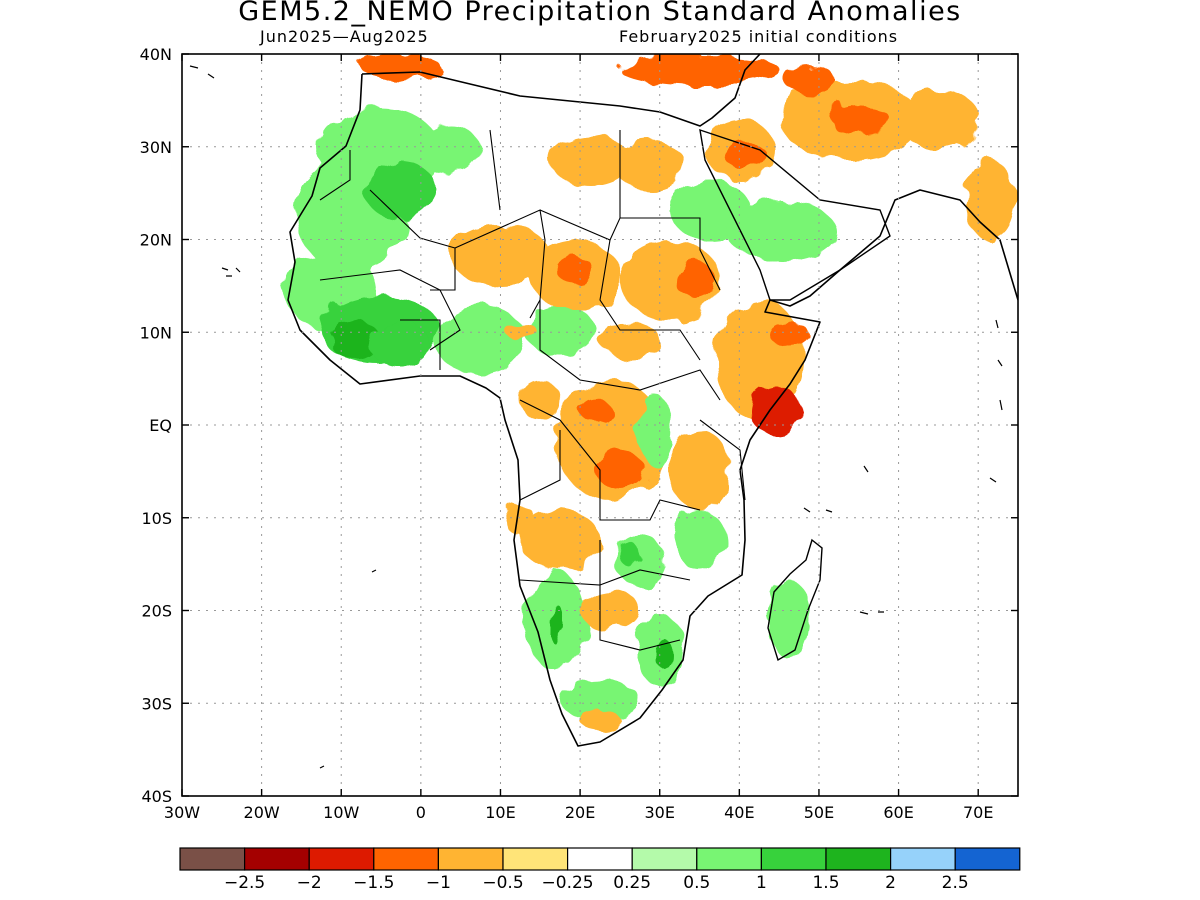 This screenshot has height=900, width=1200. I want to click on lon-label: 10E, so click(500, 812).